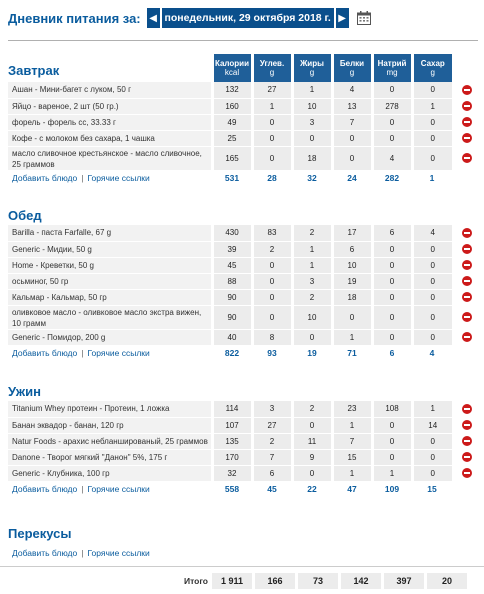 Image resolution: width=484 pixels, height=594 pixels. What do you see at coordinates (311, 122) in the screenshot?
I see `nutrient-value: 3` at bounding box center [311, 122].